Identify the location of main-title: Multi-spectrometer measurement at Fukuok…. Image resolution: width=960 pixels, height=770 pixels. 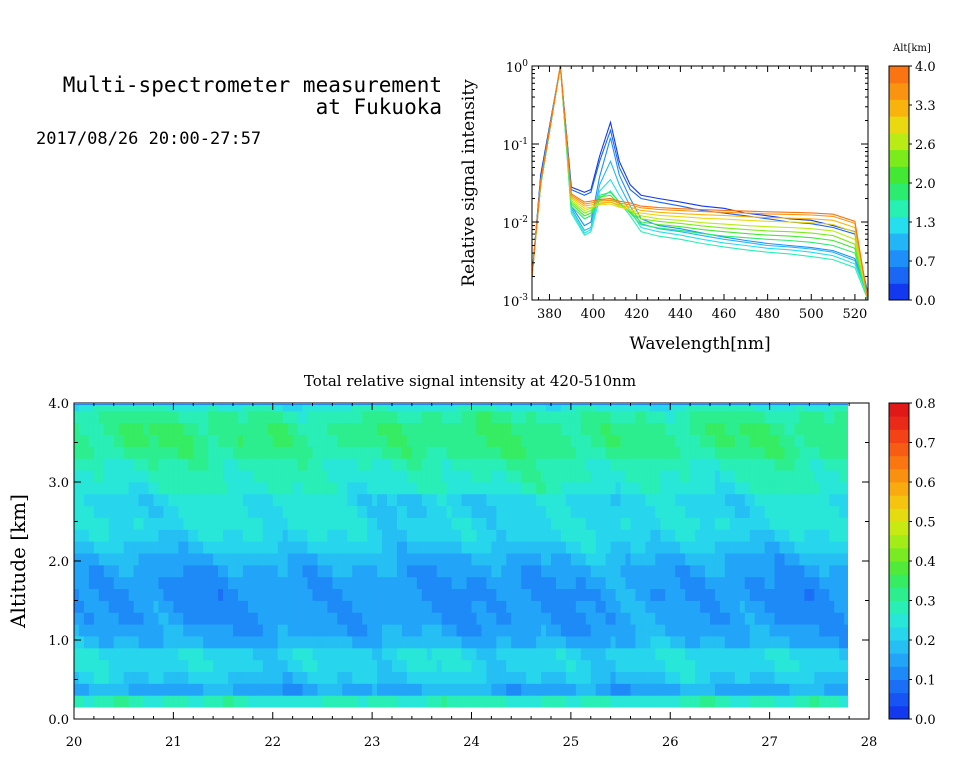
(225, 96).